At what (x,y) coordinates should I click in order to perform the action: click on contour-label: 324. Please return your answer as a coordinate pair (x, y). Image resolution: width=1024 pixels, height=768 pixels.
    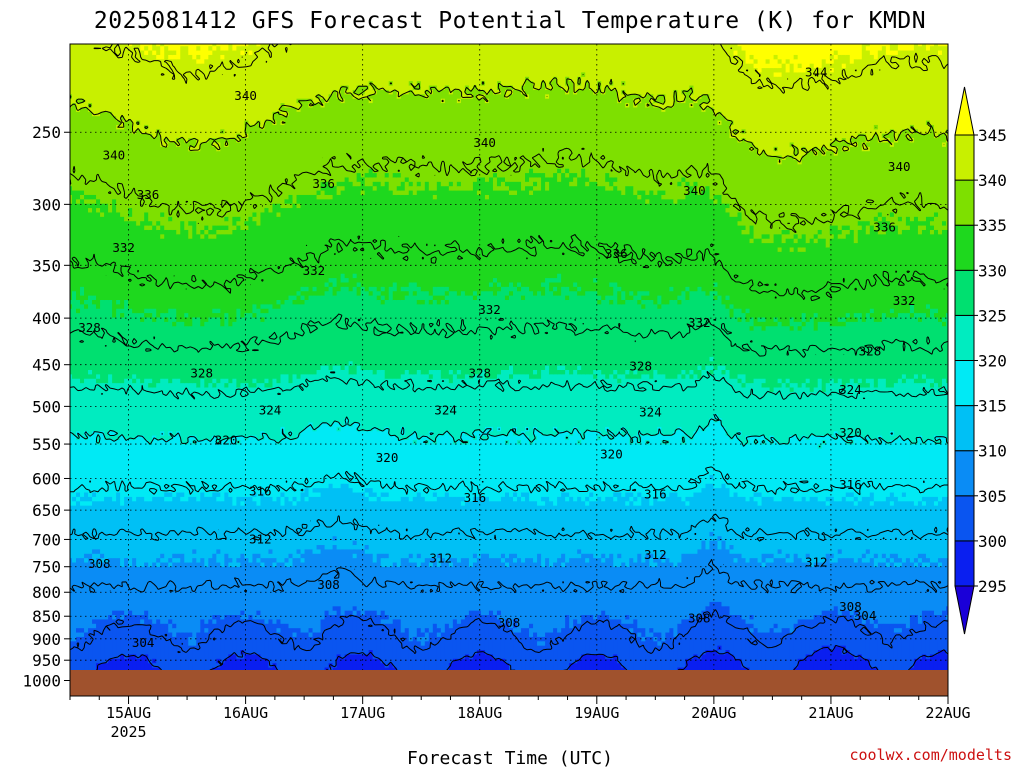
    Looking at the image, I should click on (650, 412).